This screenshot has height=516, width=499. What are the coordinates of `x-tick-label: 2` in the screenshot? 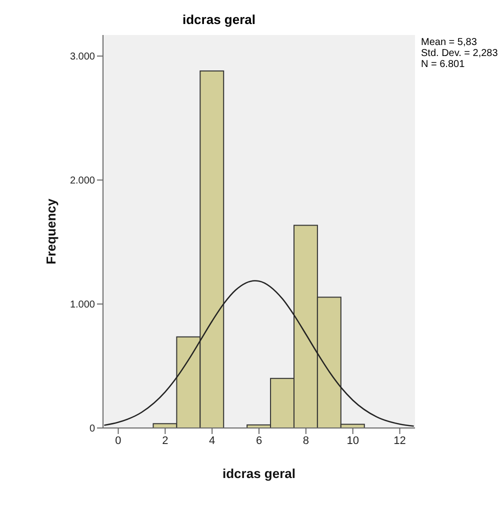 It's located at (165, 440).